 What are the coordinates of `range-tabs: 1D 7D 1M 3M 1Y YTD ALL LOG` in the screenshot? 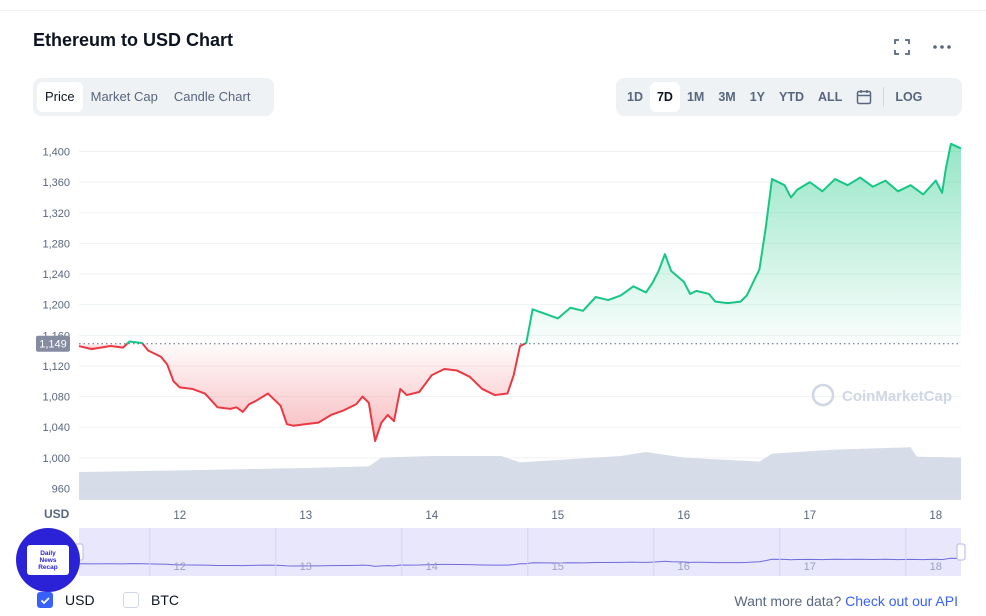 It's located at (789, 97).